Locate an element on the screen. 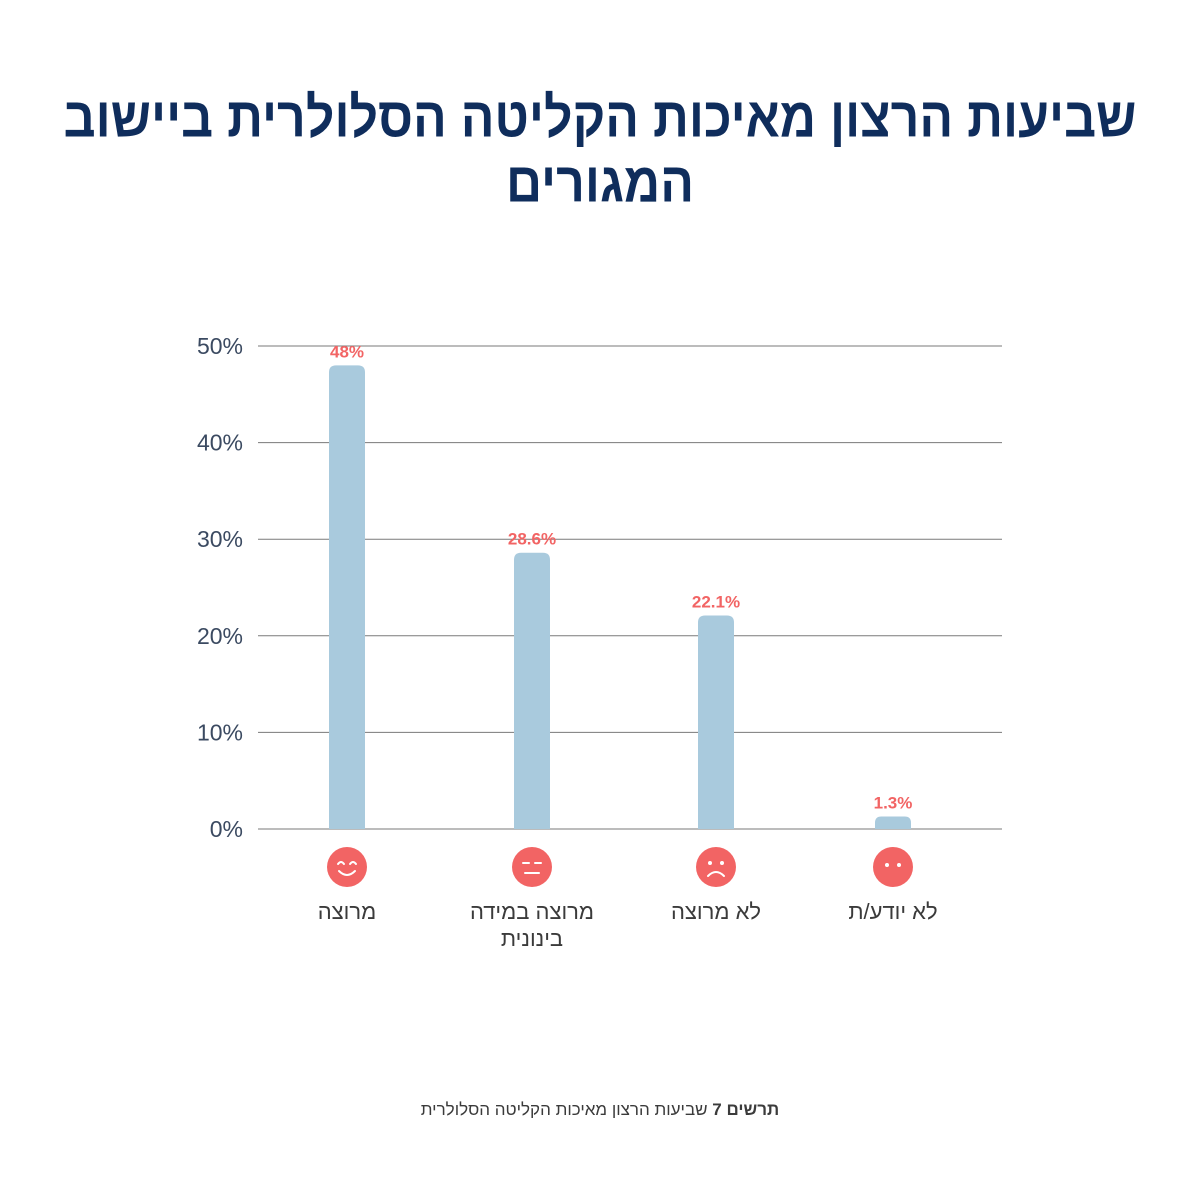 This screenshot has height=1200, width=1200. blank-face-icon is located at coordinates (893, 867).